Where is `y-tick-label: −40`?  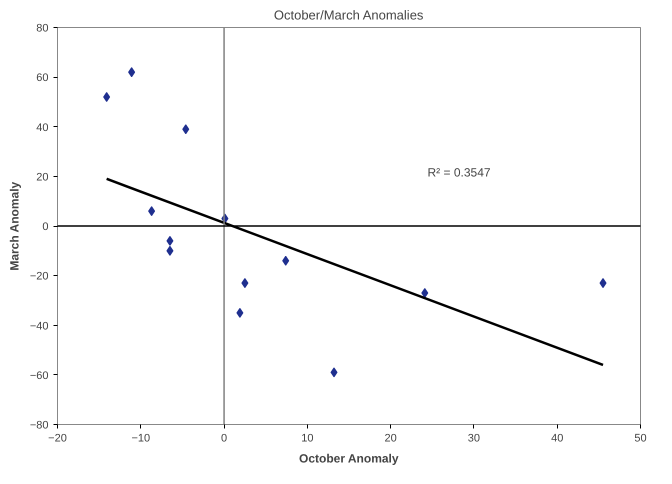
y-tick-label: −40 is located at coordinates (39, 326).